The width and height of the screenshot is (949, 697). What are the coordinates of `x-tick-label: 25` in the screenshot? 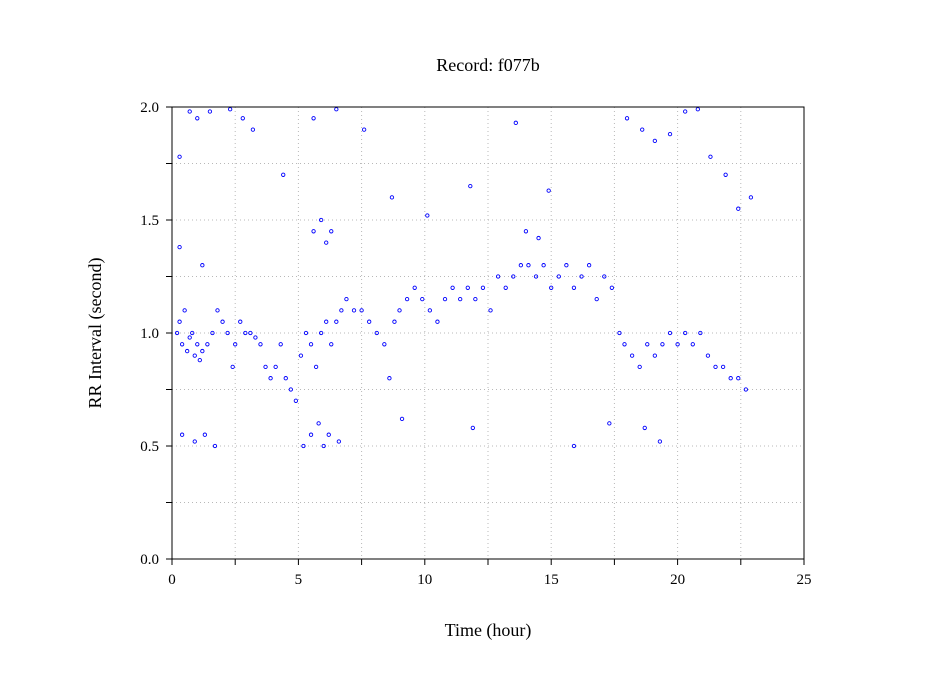 It's located at (804, 580).